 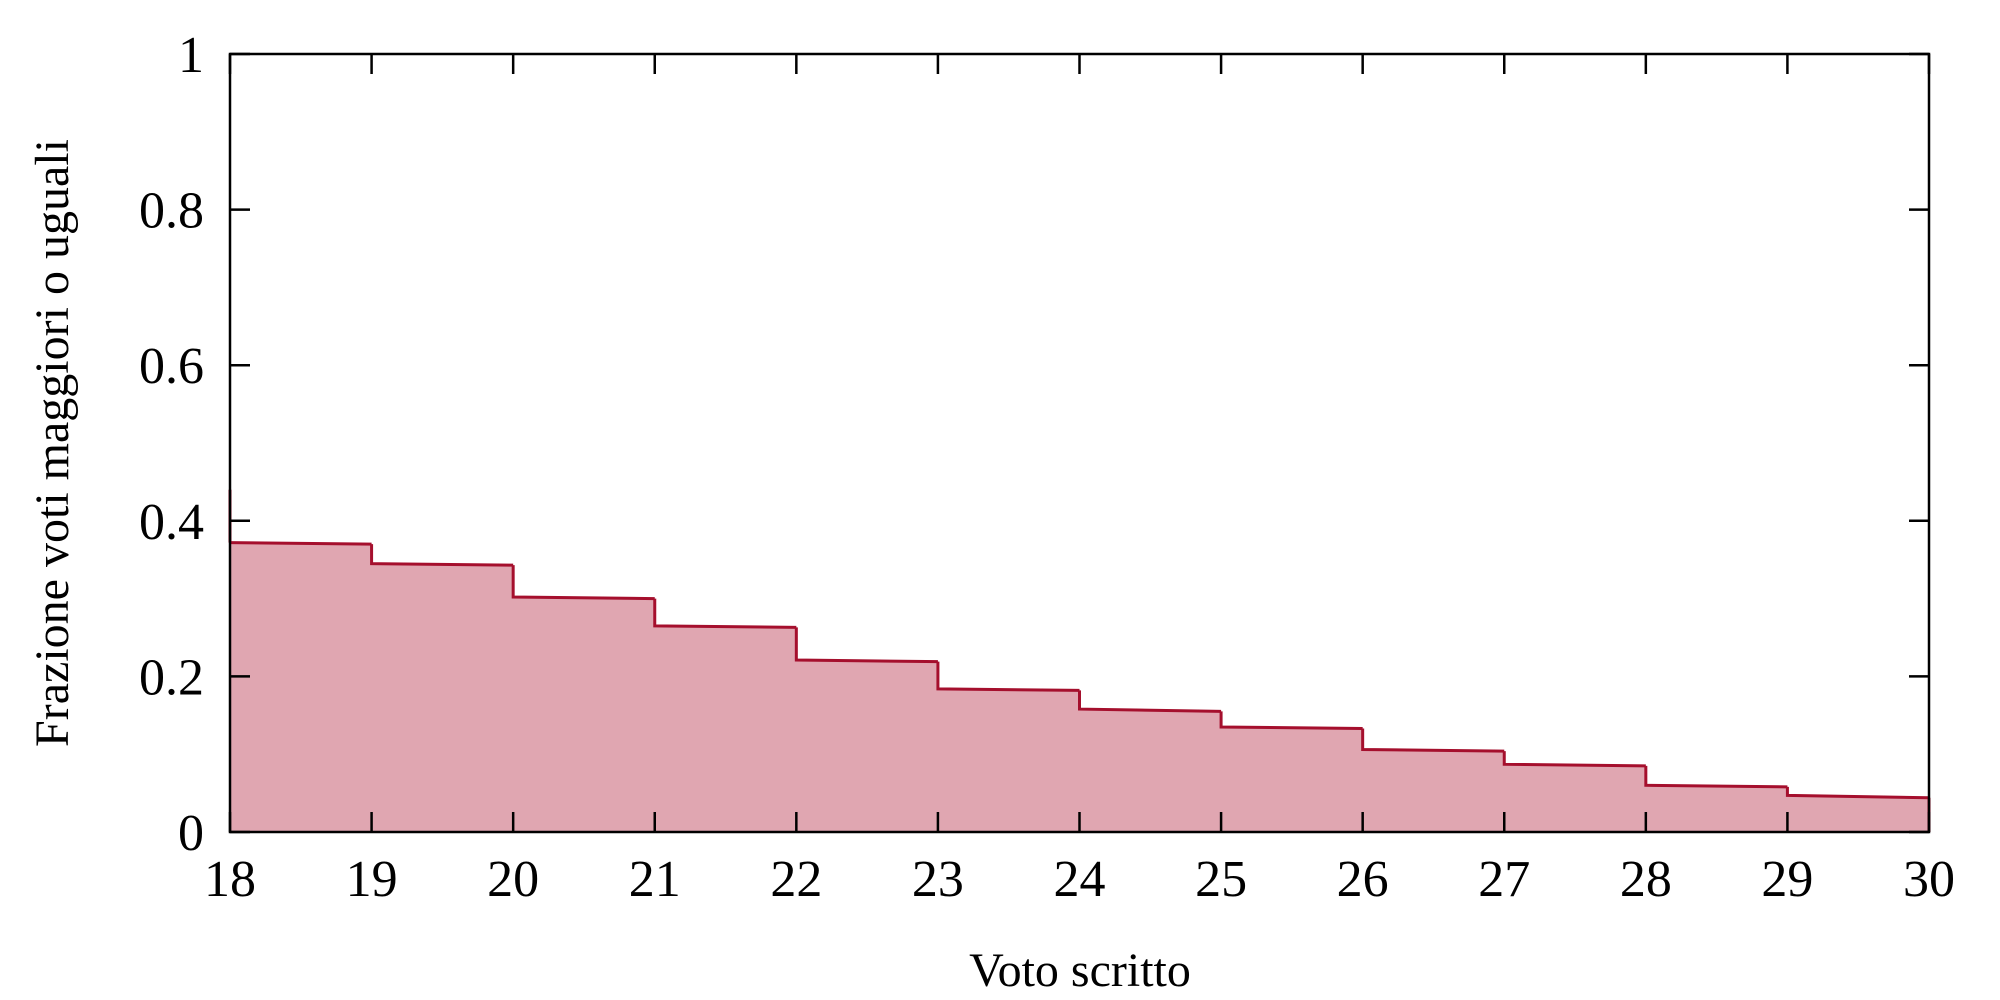 What do you see at coordinates (655, 879) in the screenshot?
I see `x-tick-label-21: 21` at bounding box center [655, 879].